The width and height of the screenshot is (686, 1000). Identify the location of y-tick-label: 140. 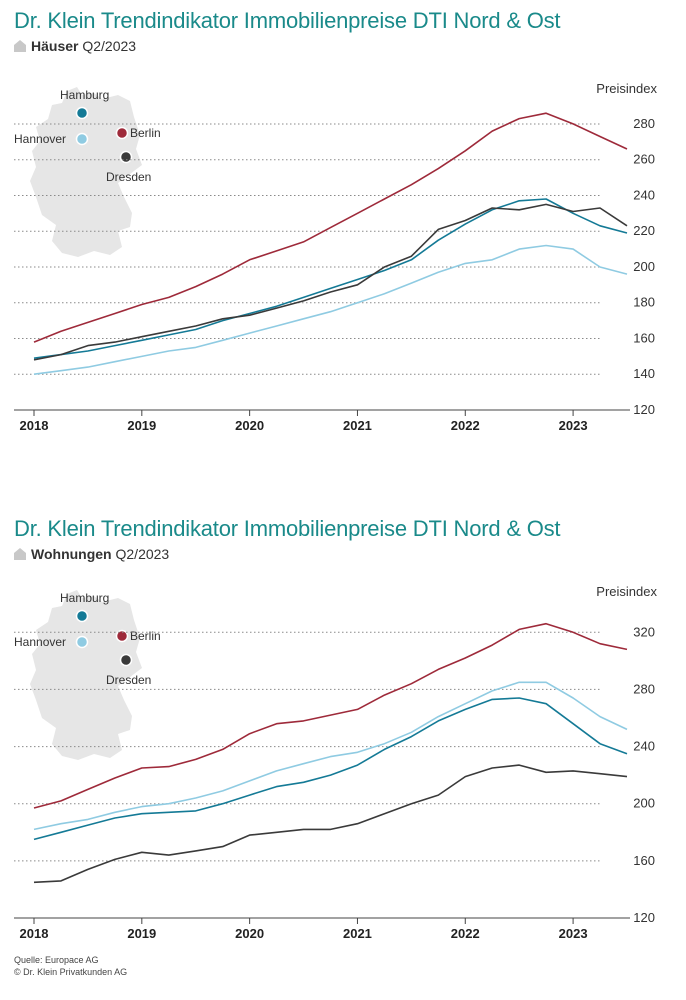
(644, 373).